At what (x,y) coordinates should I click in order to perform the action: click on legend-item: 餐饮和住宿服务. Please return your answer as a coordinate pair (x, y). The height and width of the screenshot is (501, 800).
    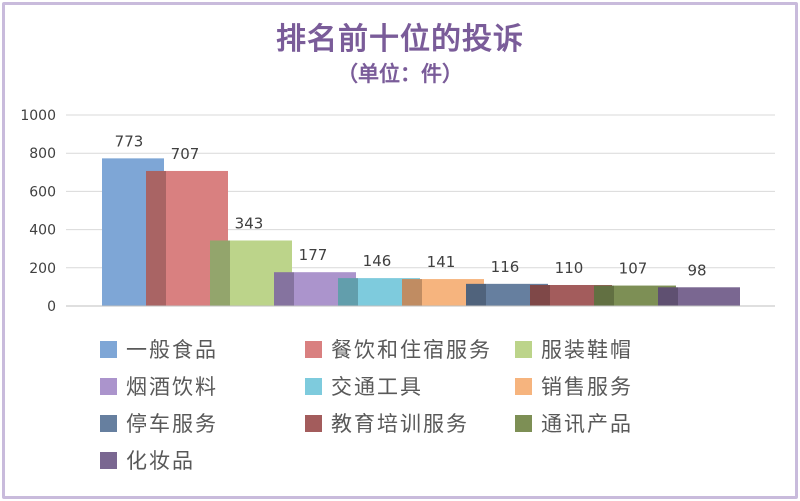
    Looking at the image, I should click on (398, 349).